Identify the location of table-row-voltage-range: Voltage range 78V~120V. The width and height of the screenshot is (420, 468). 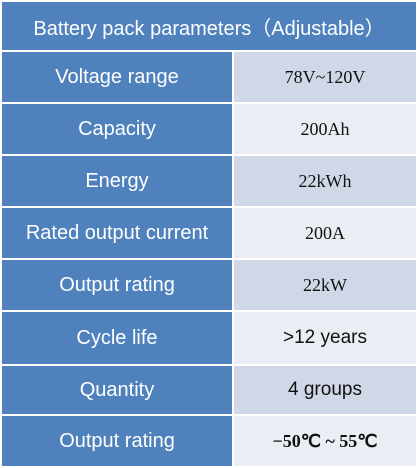
(209, 77).